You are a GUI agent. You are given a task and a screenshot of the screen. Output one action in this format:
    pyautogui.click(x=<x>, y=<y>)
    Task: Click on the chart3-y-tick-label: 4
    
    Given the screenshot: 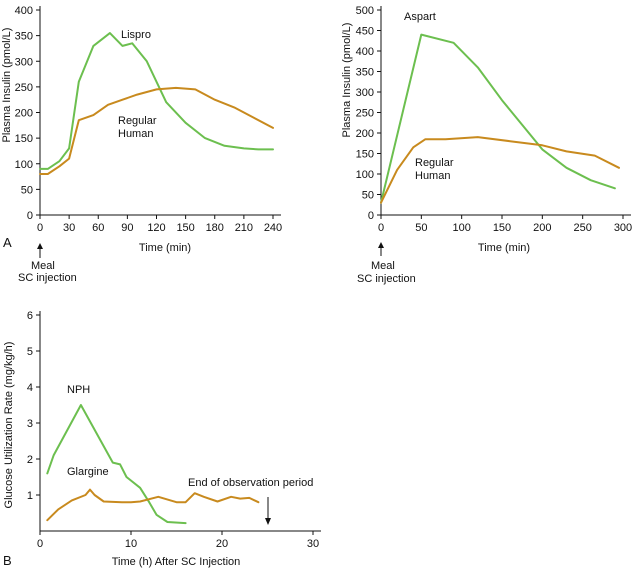 What is the action you would take?
    pyautogui.click(x=30, y=388)
    